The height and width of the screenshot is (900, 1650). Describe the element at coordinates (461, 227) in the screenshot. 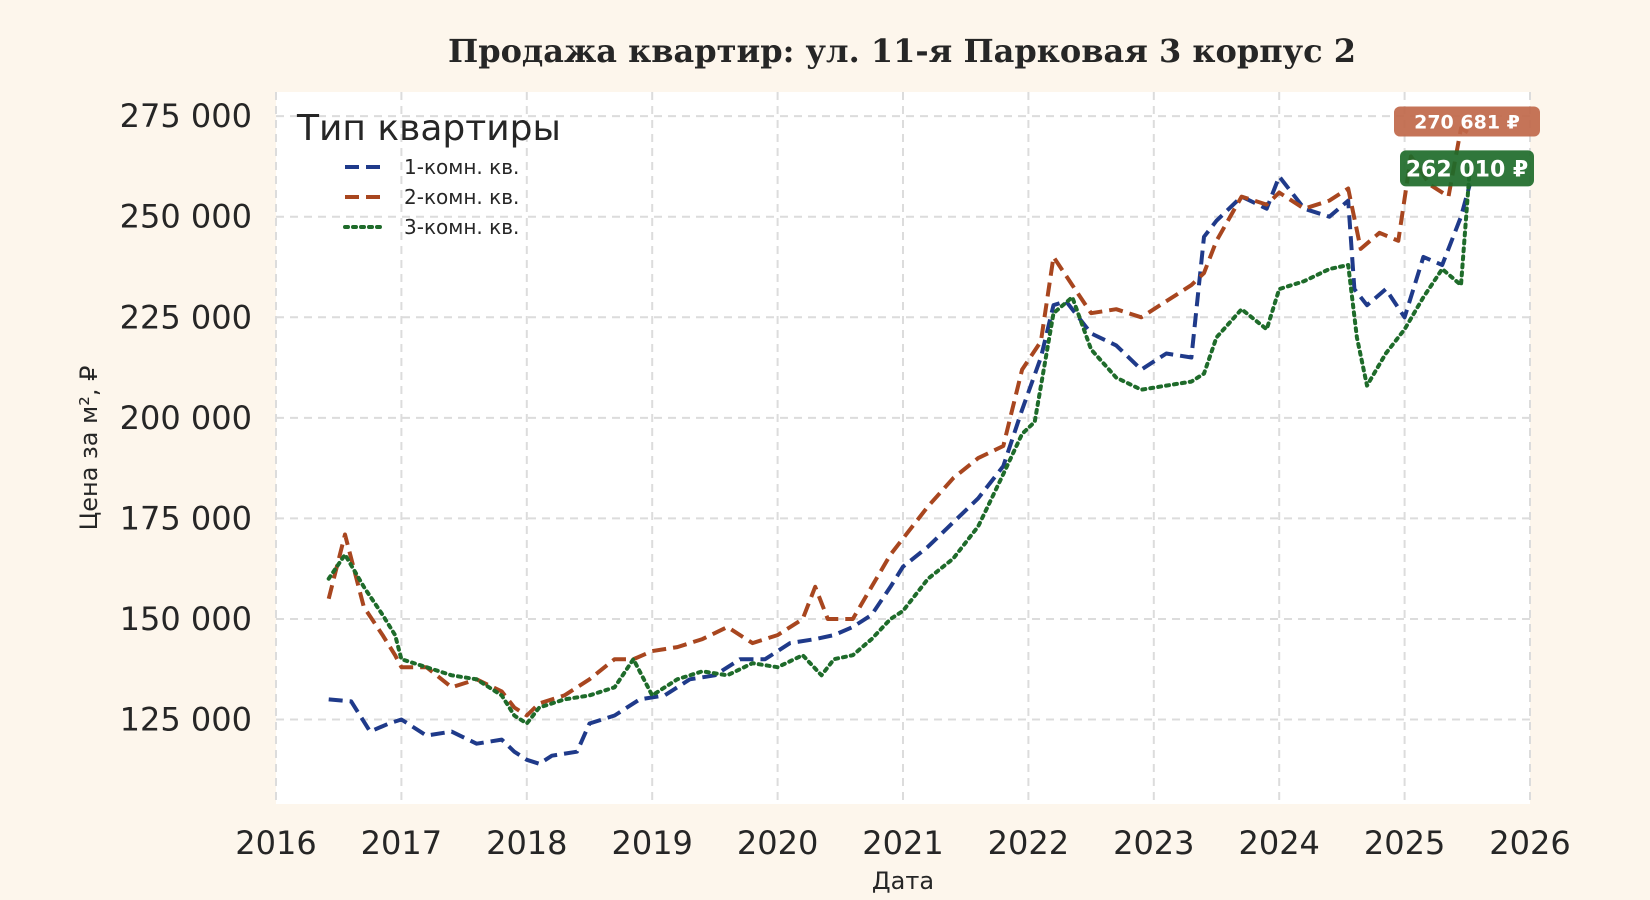

I see `legend-entry-label: 3-комн. кв.` at that location.